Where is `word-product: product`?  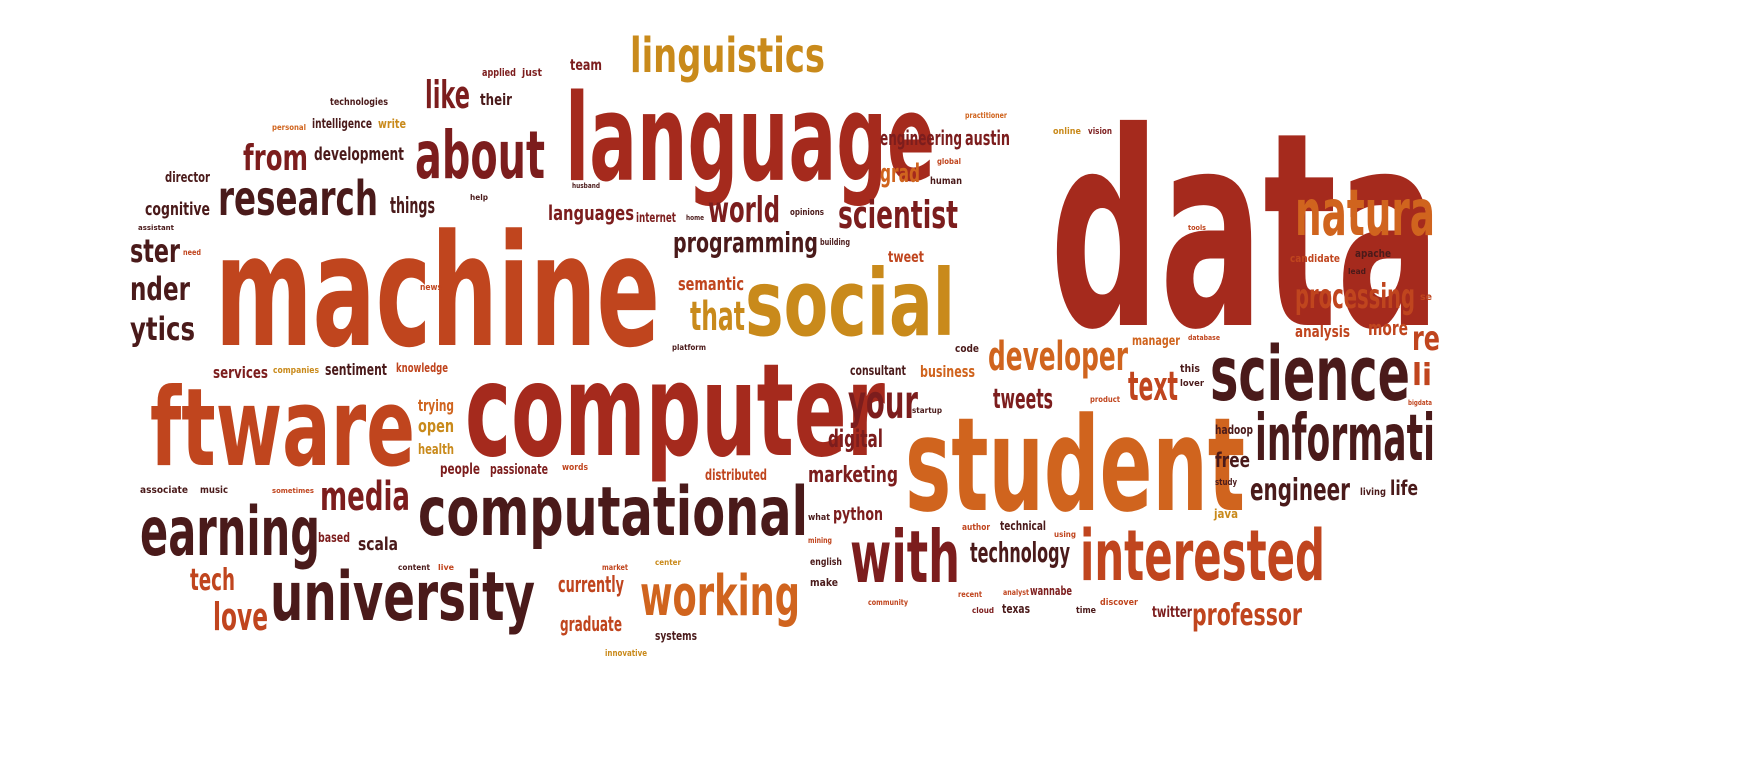 word-product: product is located at coordinates (1105, 399).